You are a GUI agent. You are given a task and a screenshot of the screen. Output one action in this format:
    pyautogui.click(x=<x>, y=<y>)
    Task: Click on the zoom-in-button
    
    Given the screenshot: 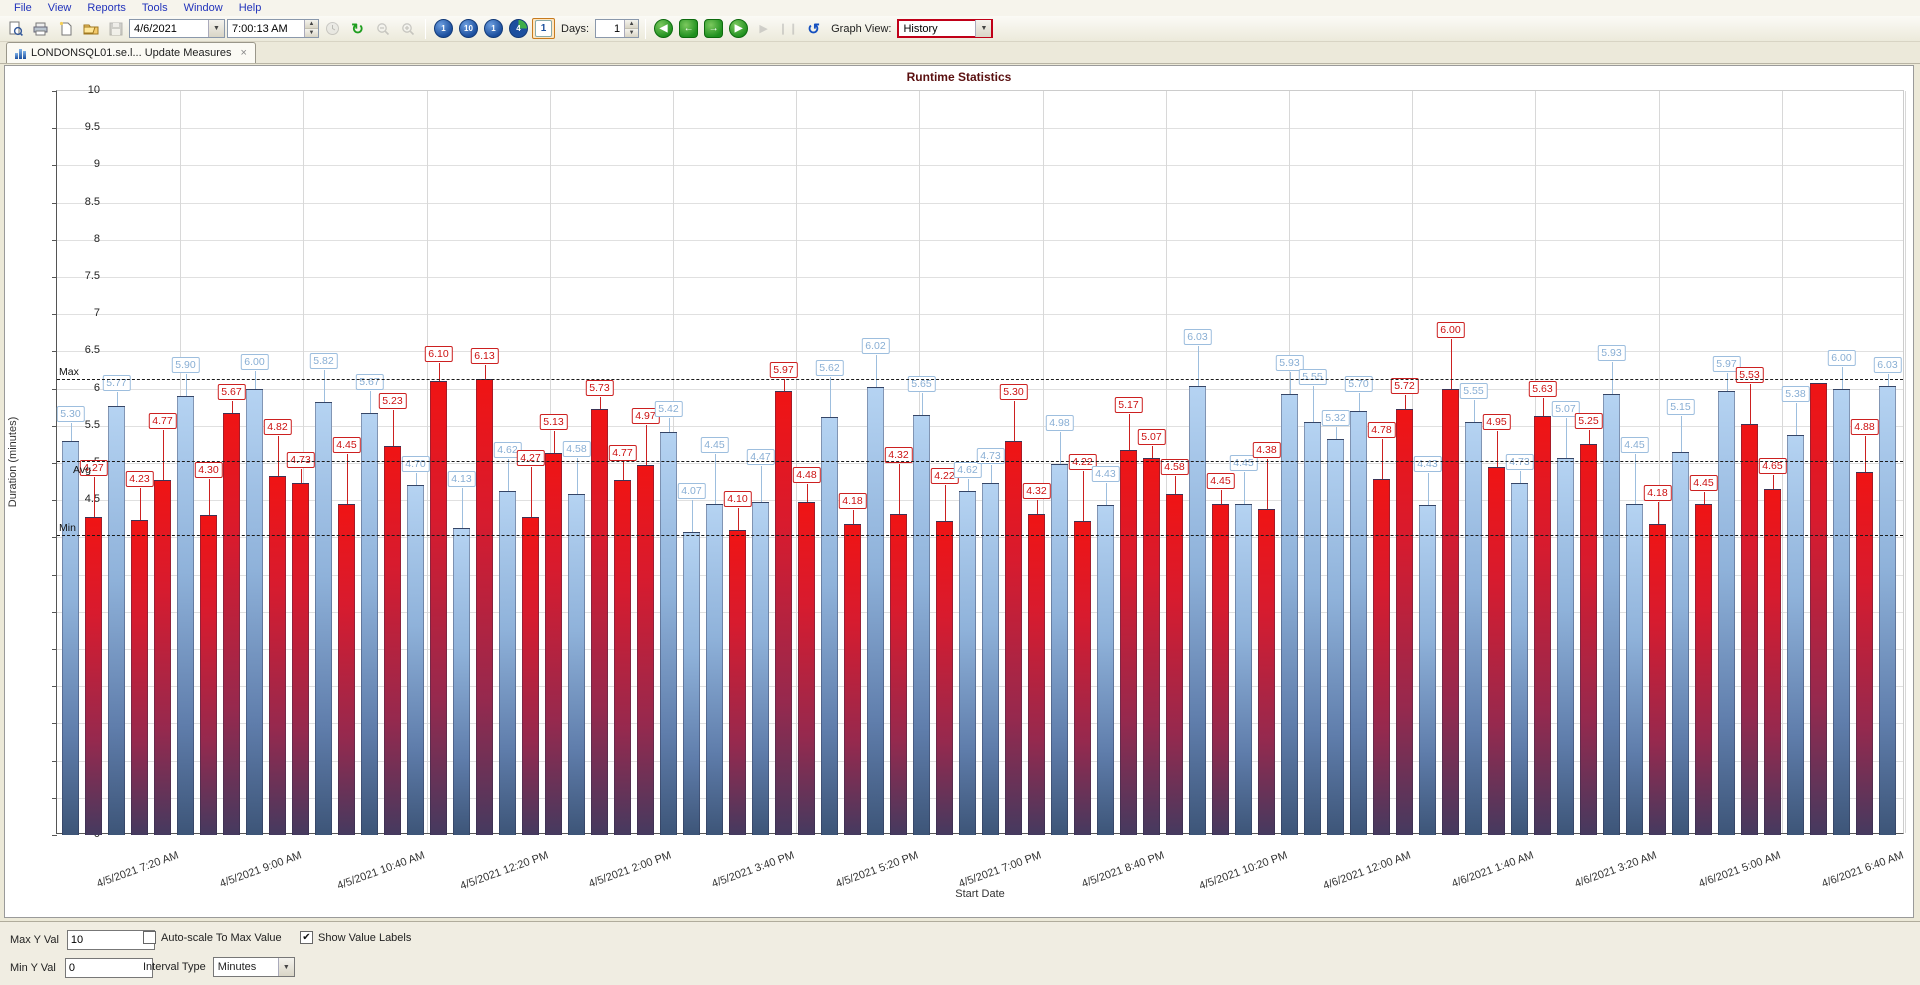 What is the action you would take?
    pyautogui.click(x=407, y=28)
    